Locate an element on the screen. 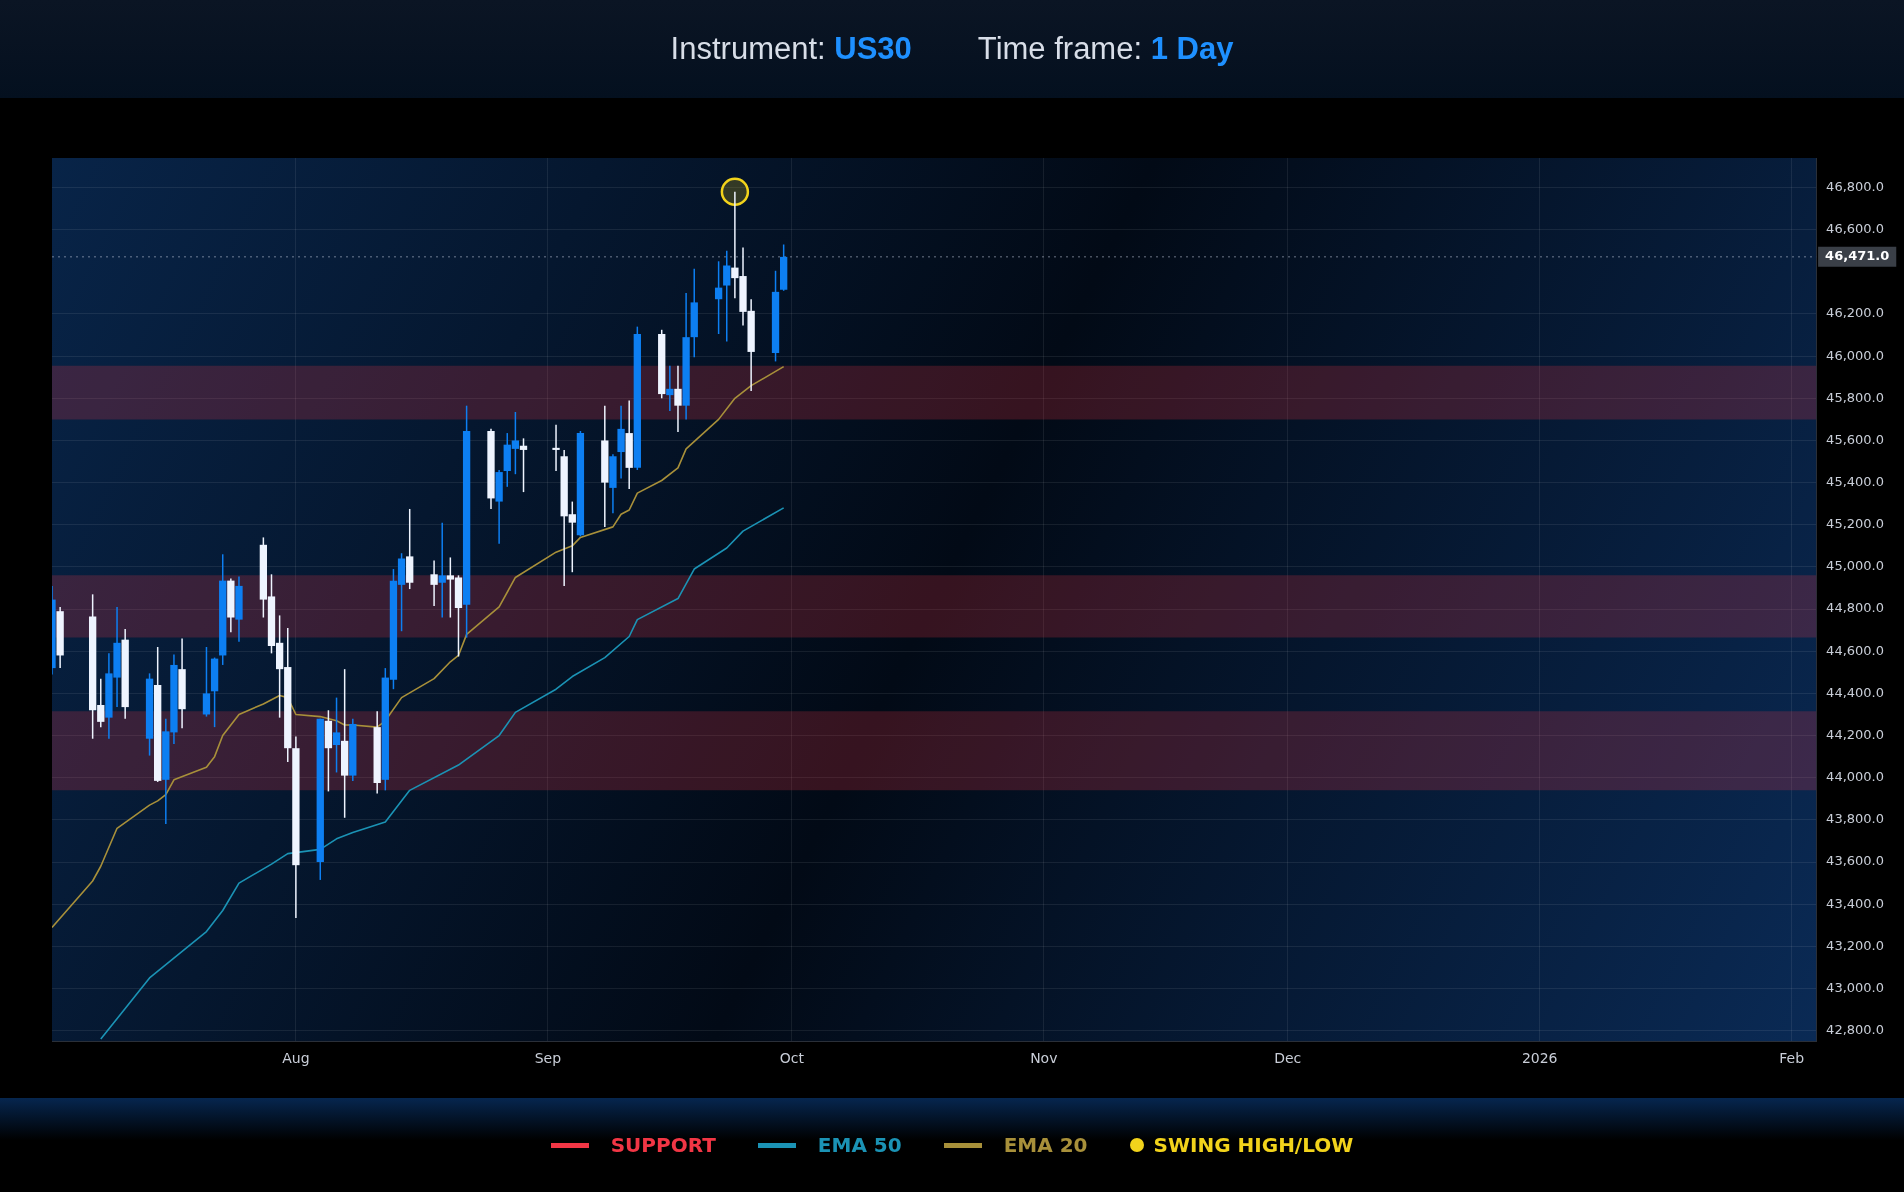 This screenshot has height=1192, width=1904. x-tick-label: Dec is located at coordinates (1288, 1058).